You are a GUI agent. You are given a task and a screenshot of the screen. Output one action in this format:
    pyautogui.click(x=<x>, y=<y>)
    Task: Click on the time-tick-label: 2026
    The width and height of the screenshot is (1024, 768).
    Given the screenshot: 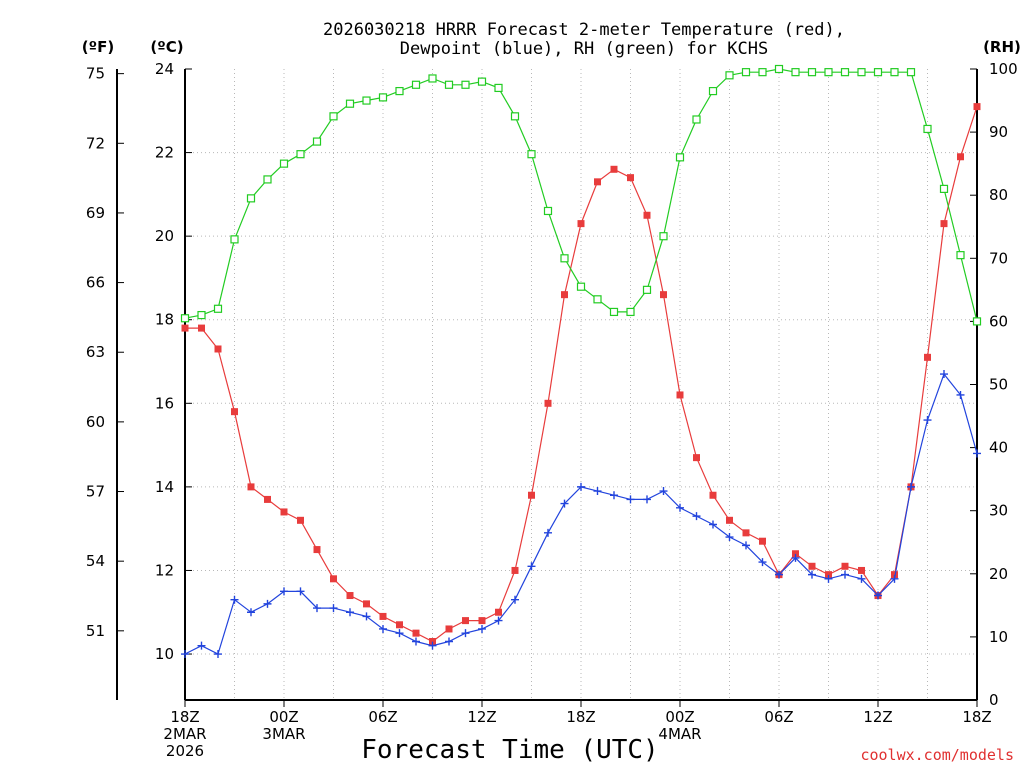 What is the action you would take?
    pyautogui.click(x=185, y=751)
    